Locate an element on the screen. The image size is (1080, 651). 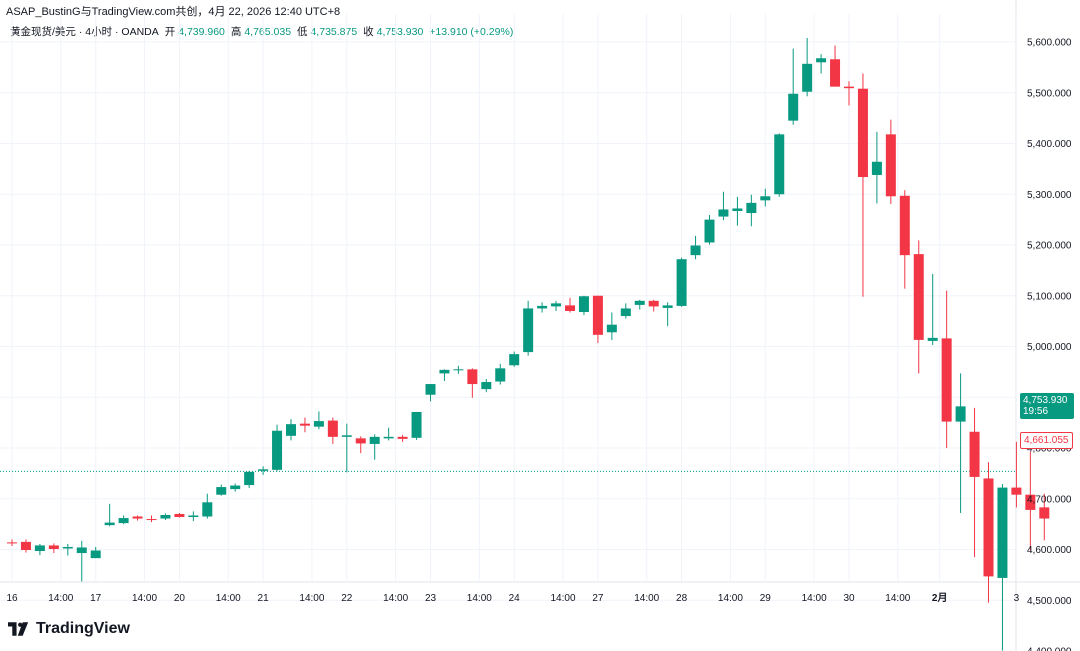
price-tick-label: 5,000.000 is located at coordinates (1049, 347).